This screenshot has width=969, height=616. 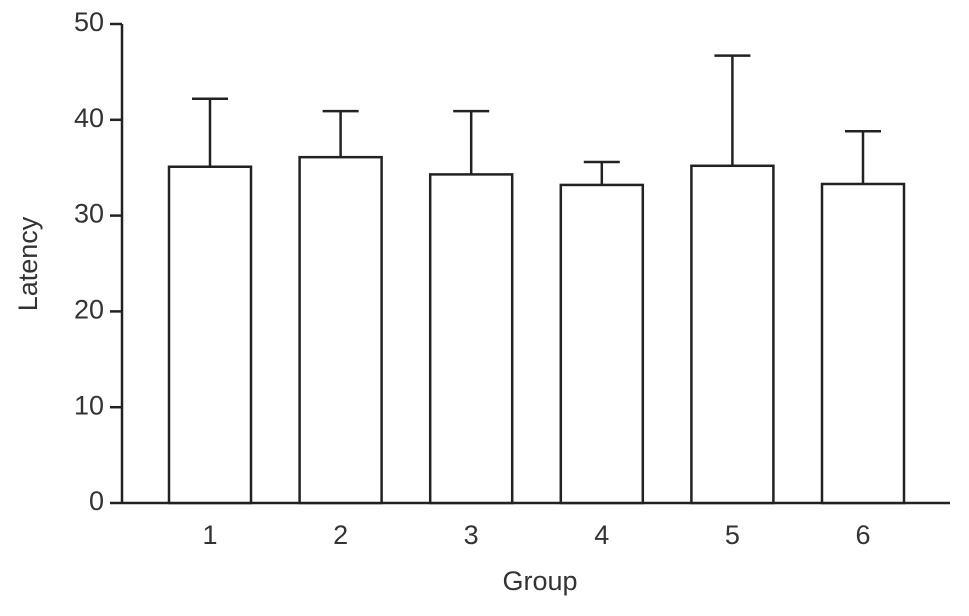 I want to click on y-tick-label: 50, so click(x=89, y=22).